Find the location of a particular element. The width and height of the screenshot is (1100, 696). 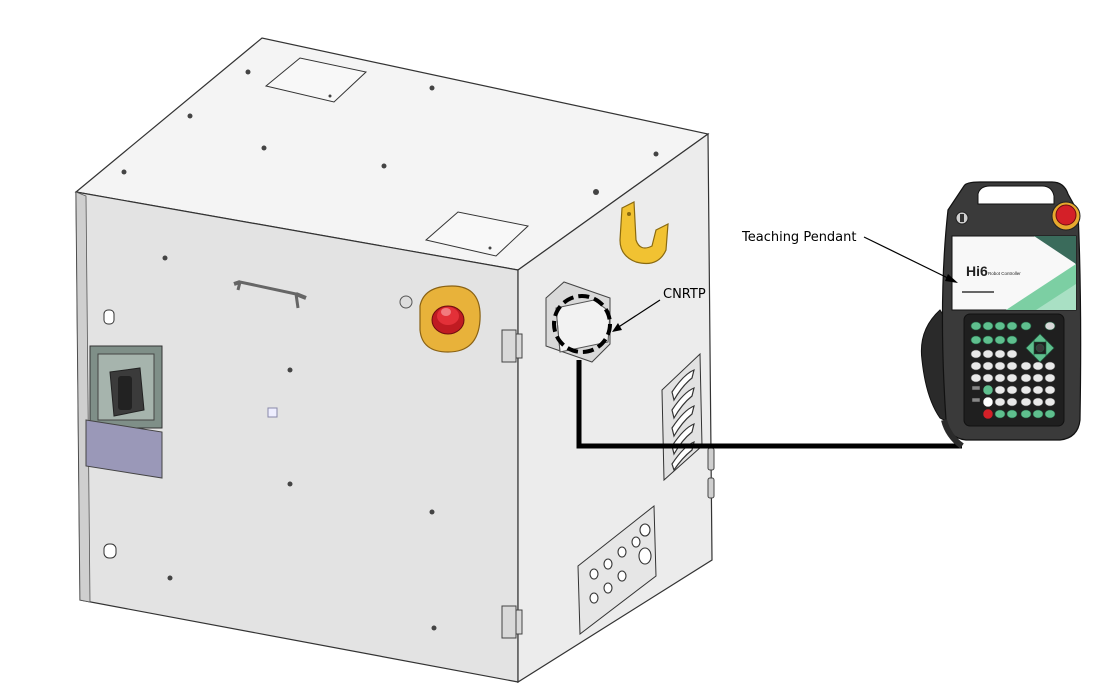

pendant-screen: Hi6 Robot Controller is located at coordinates (1014, 273).